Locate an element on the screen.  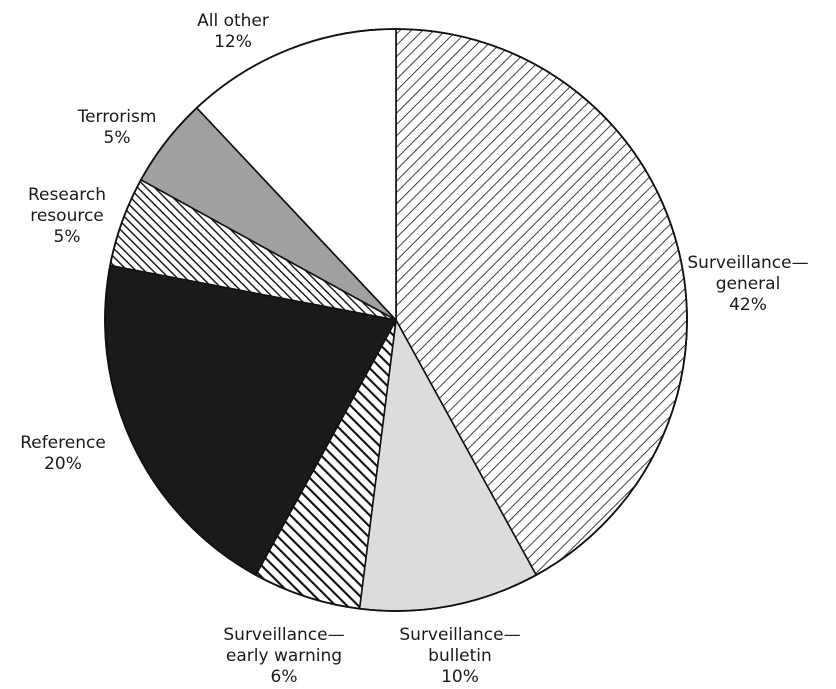
slice-name-label: Reference is located at coordinates (63, 443).